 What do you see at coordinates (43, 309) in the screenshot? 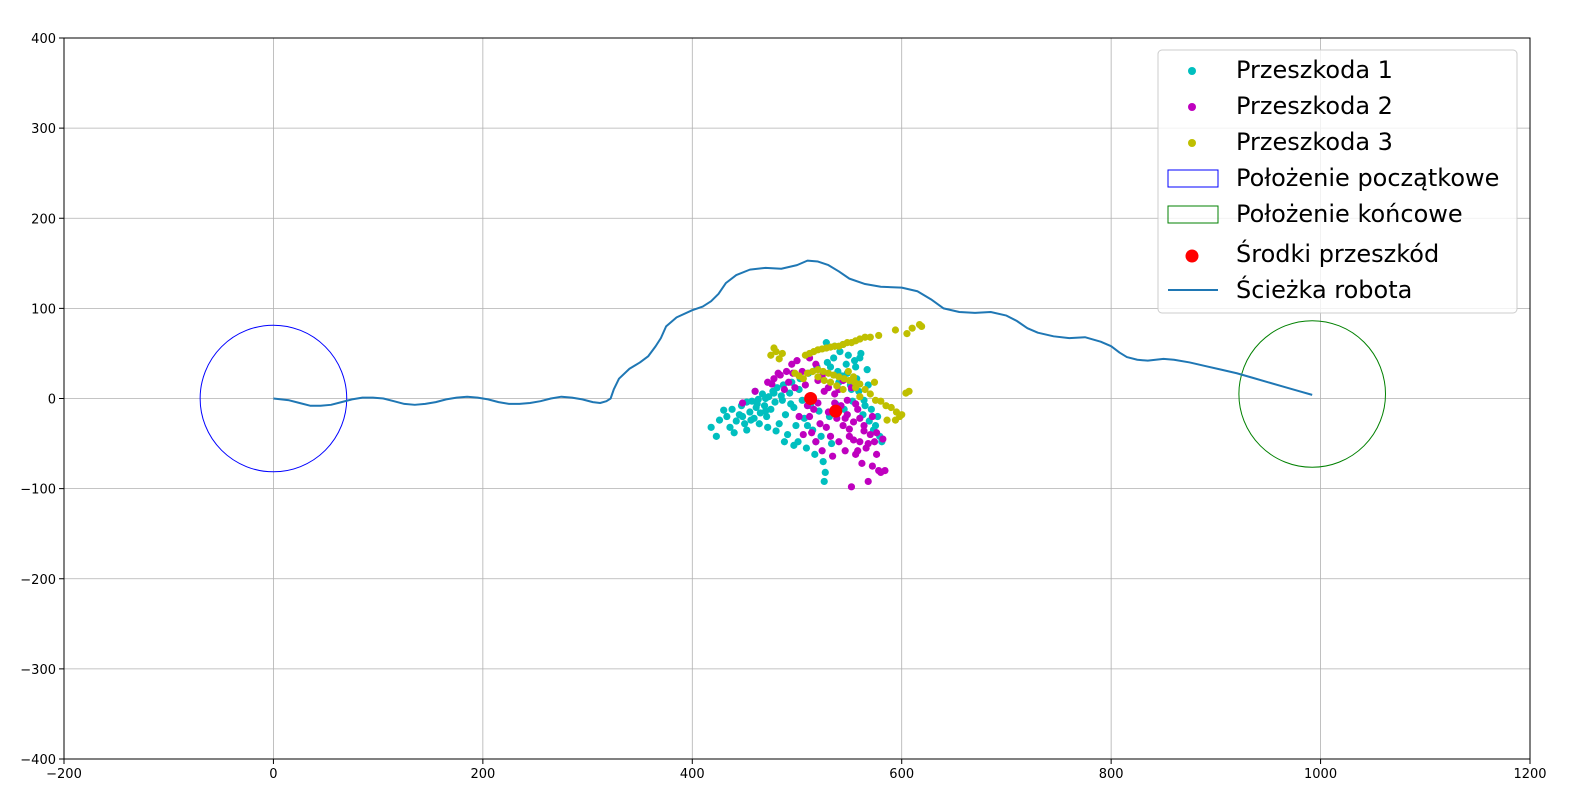
I see `y-tick-label: 100` at bounding box center [43, 309].